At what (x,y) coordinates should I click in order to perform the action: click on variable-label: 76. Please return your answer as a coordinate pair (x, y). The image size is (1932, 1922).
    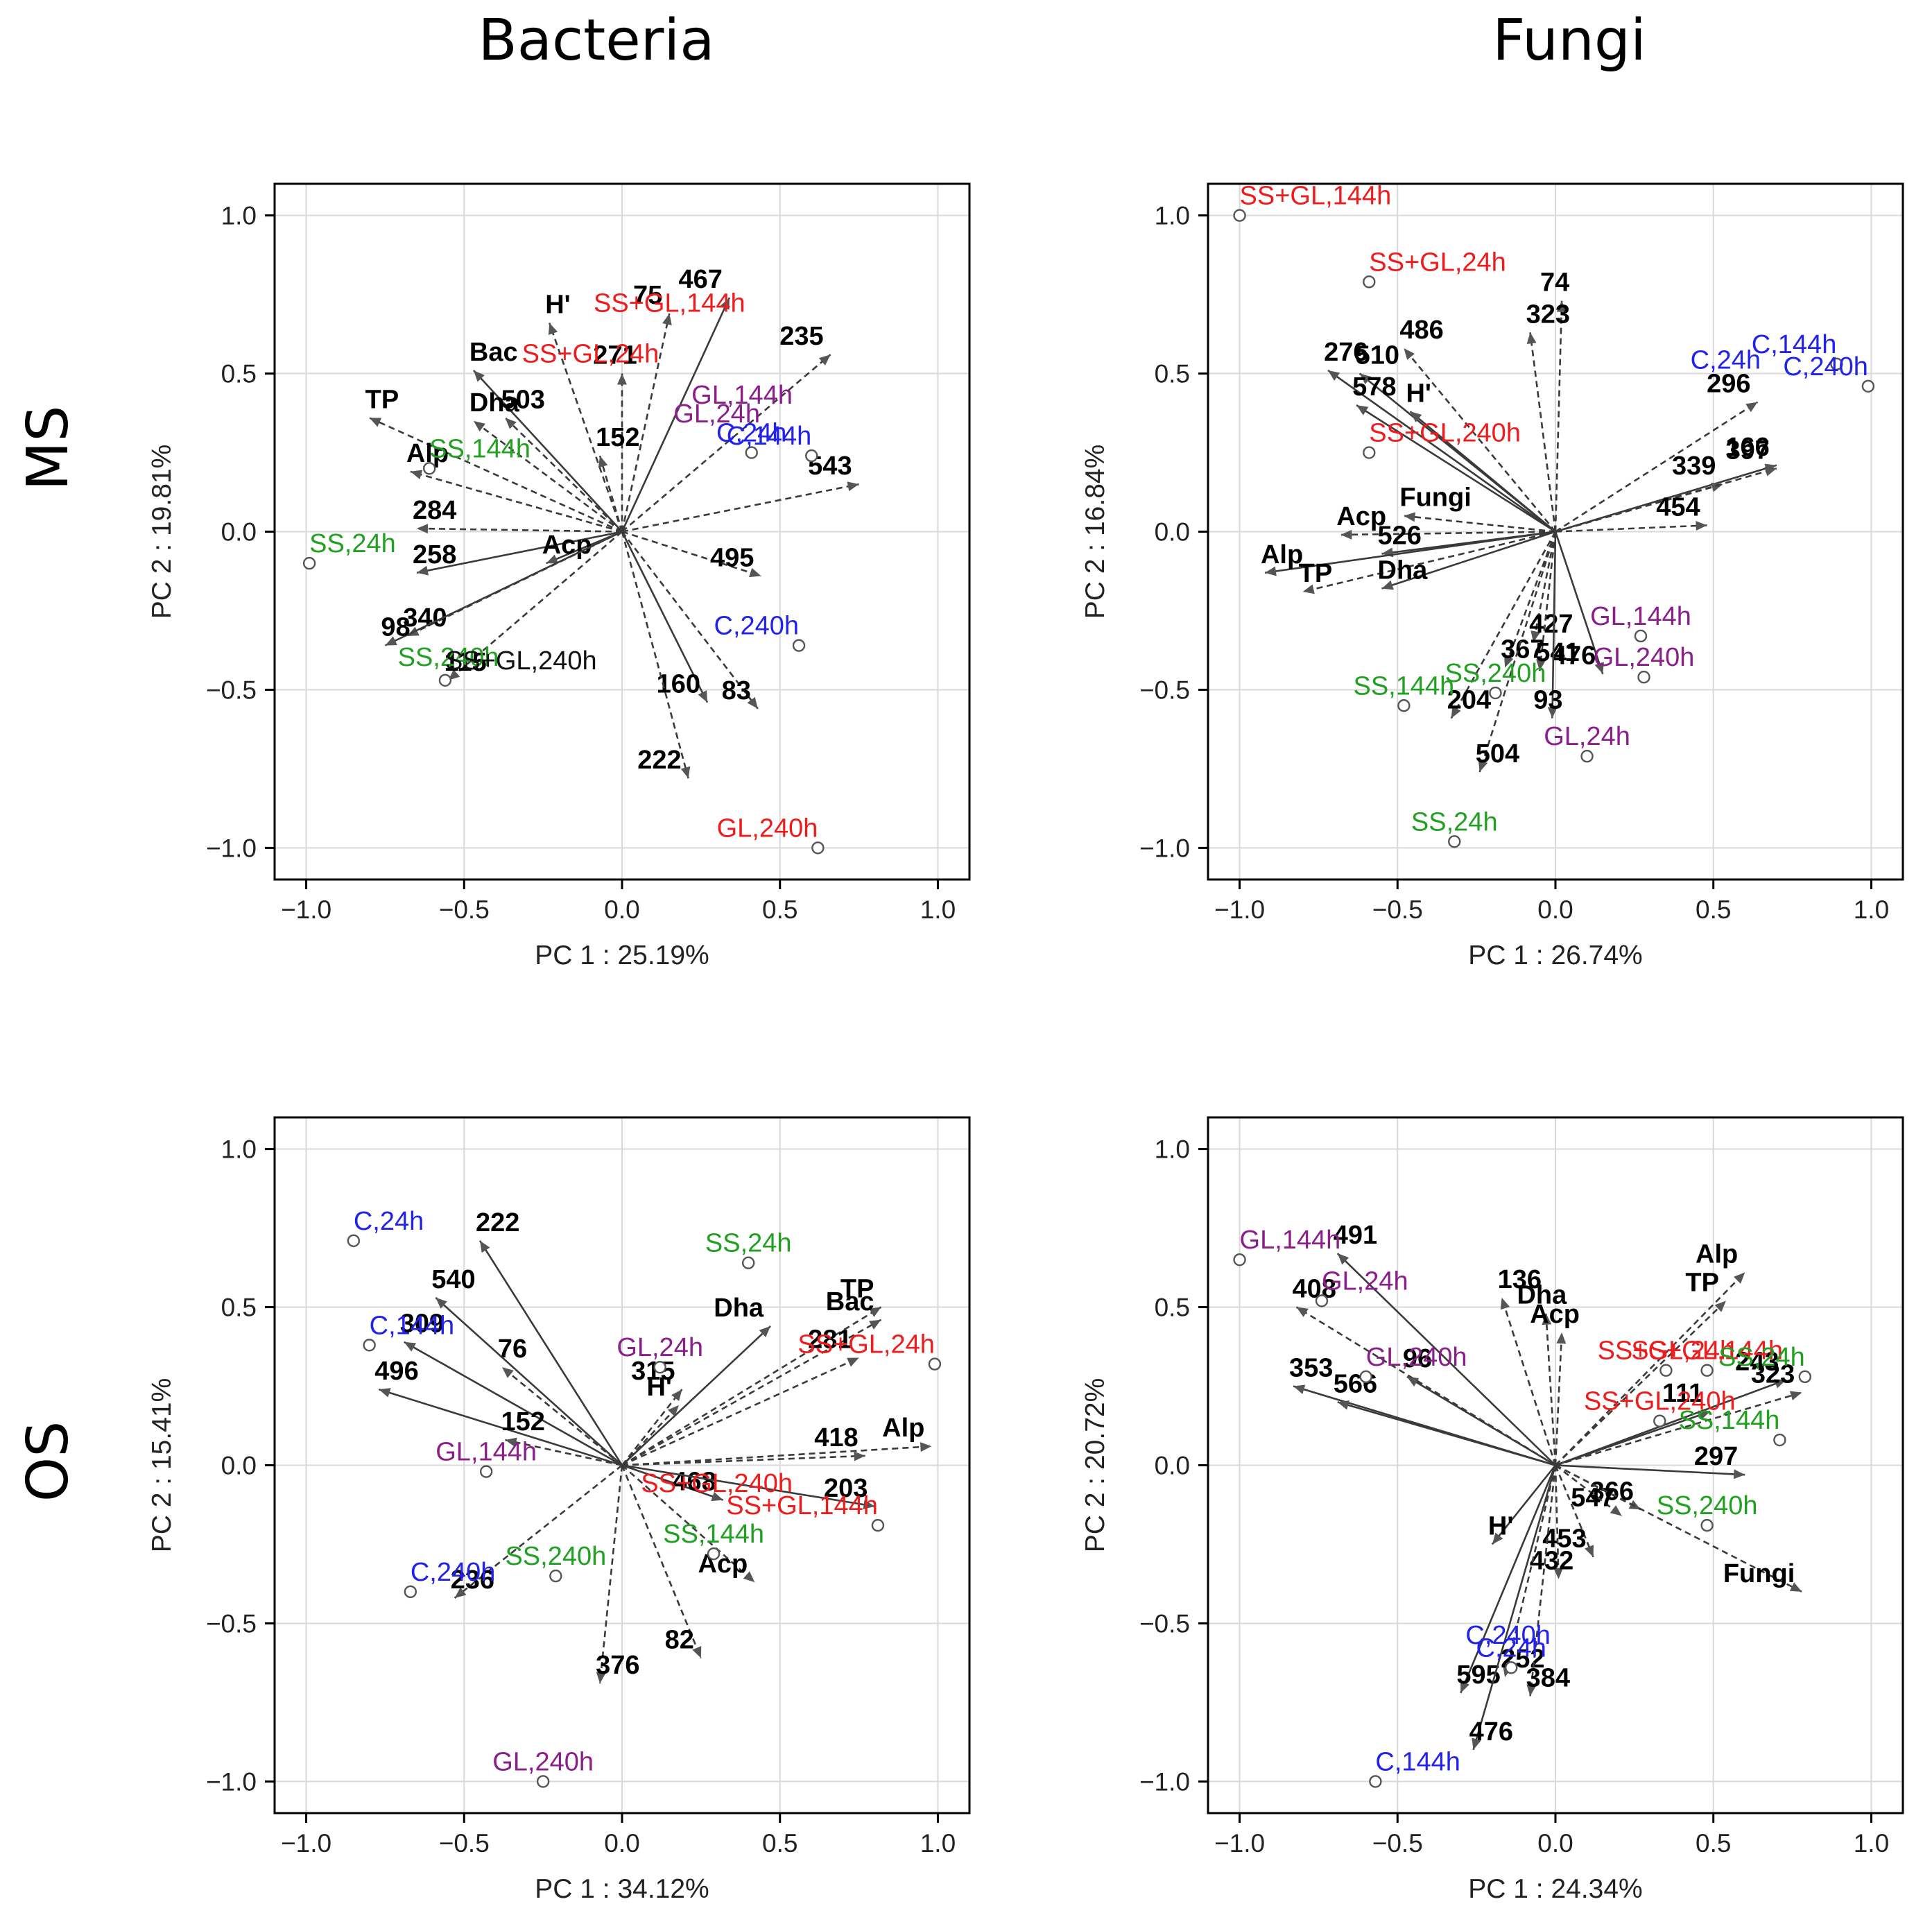
    Looking at the image, I should click on (512, 1349).